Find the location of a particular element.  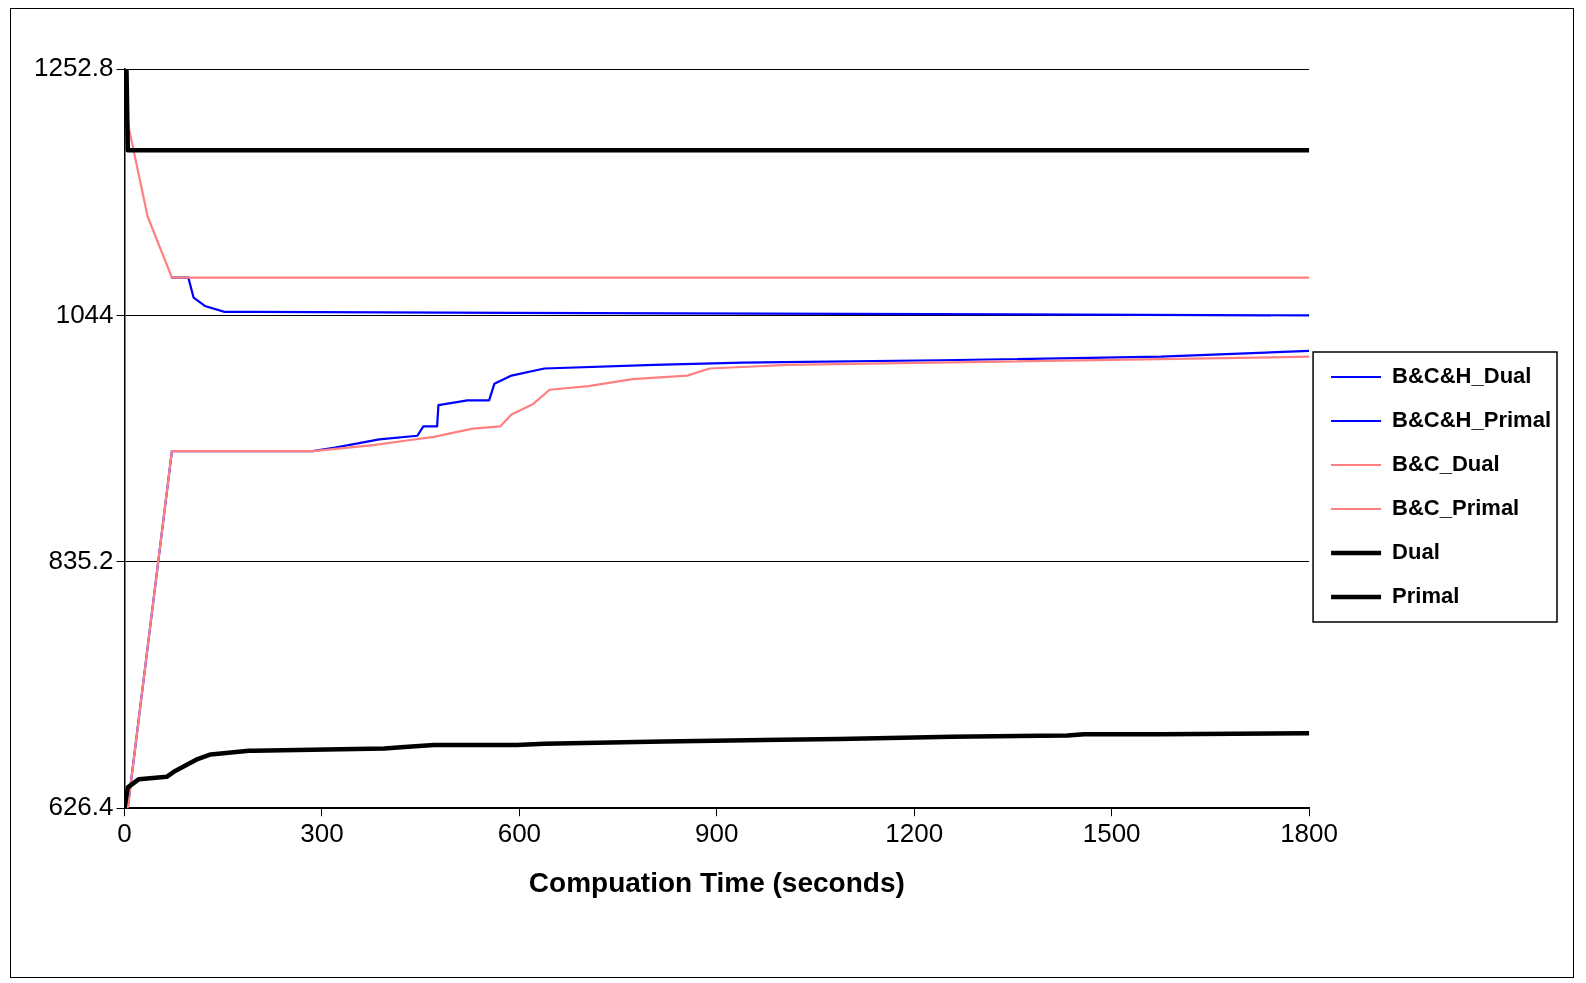

legend-label: B&C_Dual is located at coordinates (1446, 464).